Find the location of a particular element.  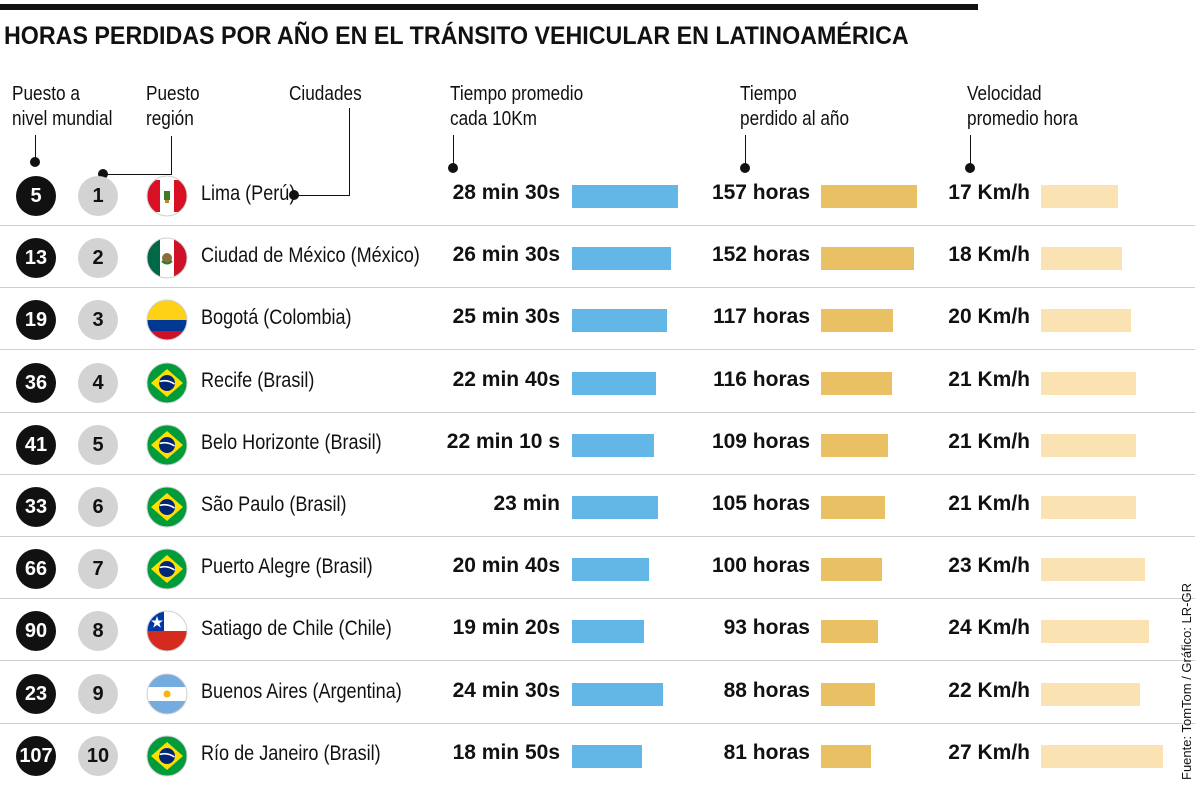

region-rank-badge: 10 is located at coordinates (98, 755).